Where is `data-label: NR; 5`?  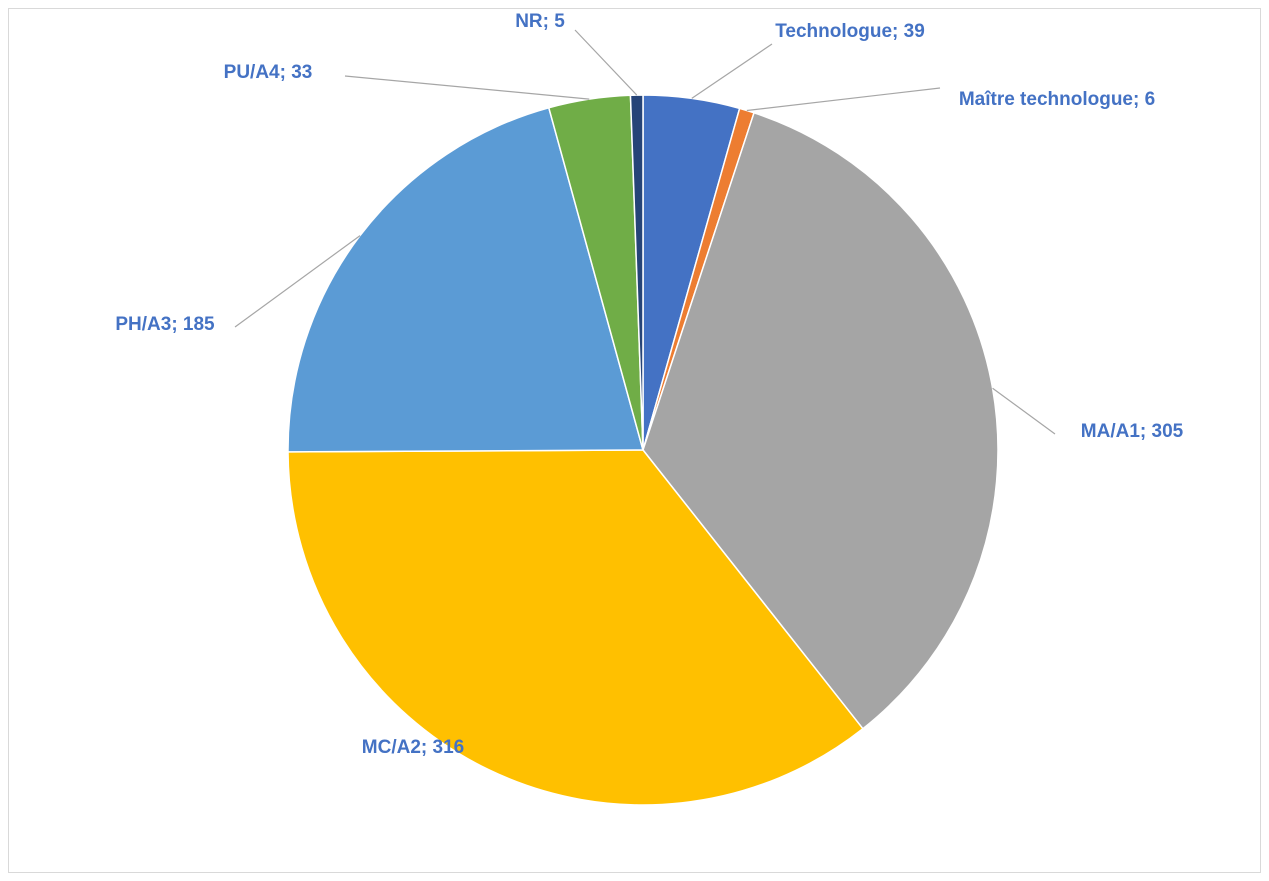 data-label: NR; 5 is located at coordinates (540, 21).